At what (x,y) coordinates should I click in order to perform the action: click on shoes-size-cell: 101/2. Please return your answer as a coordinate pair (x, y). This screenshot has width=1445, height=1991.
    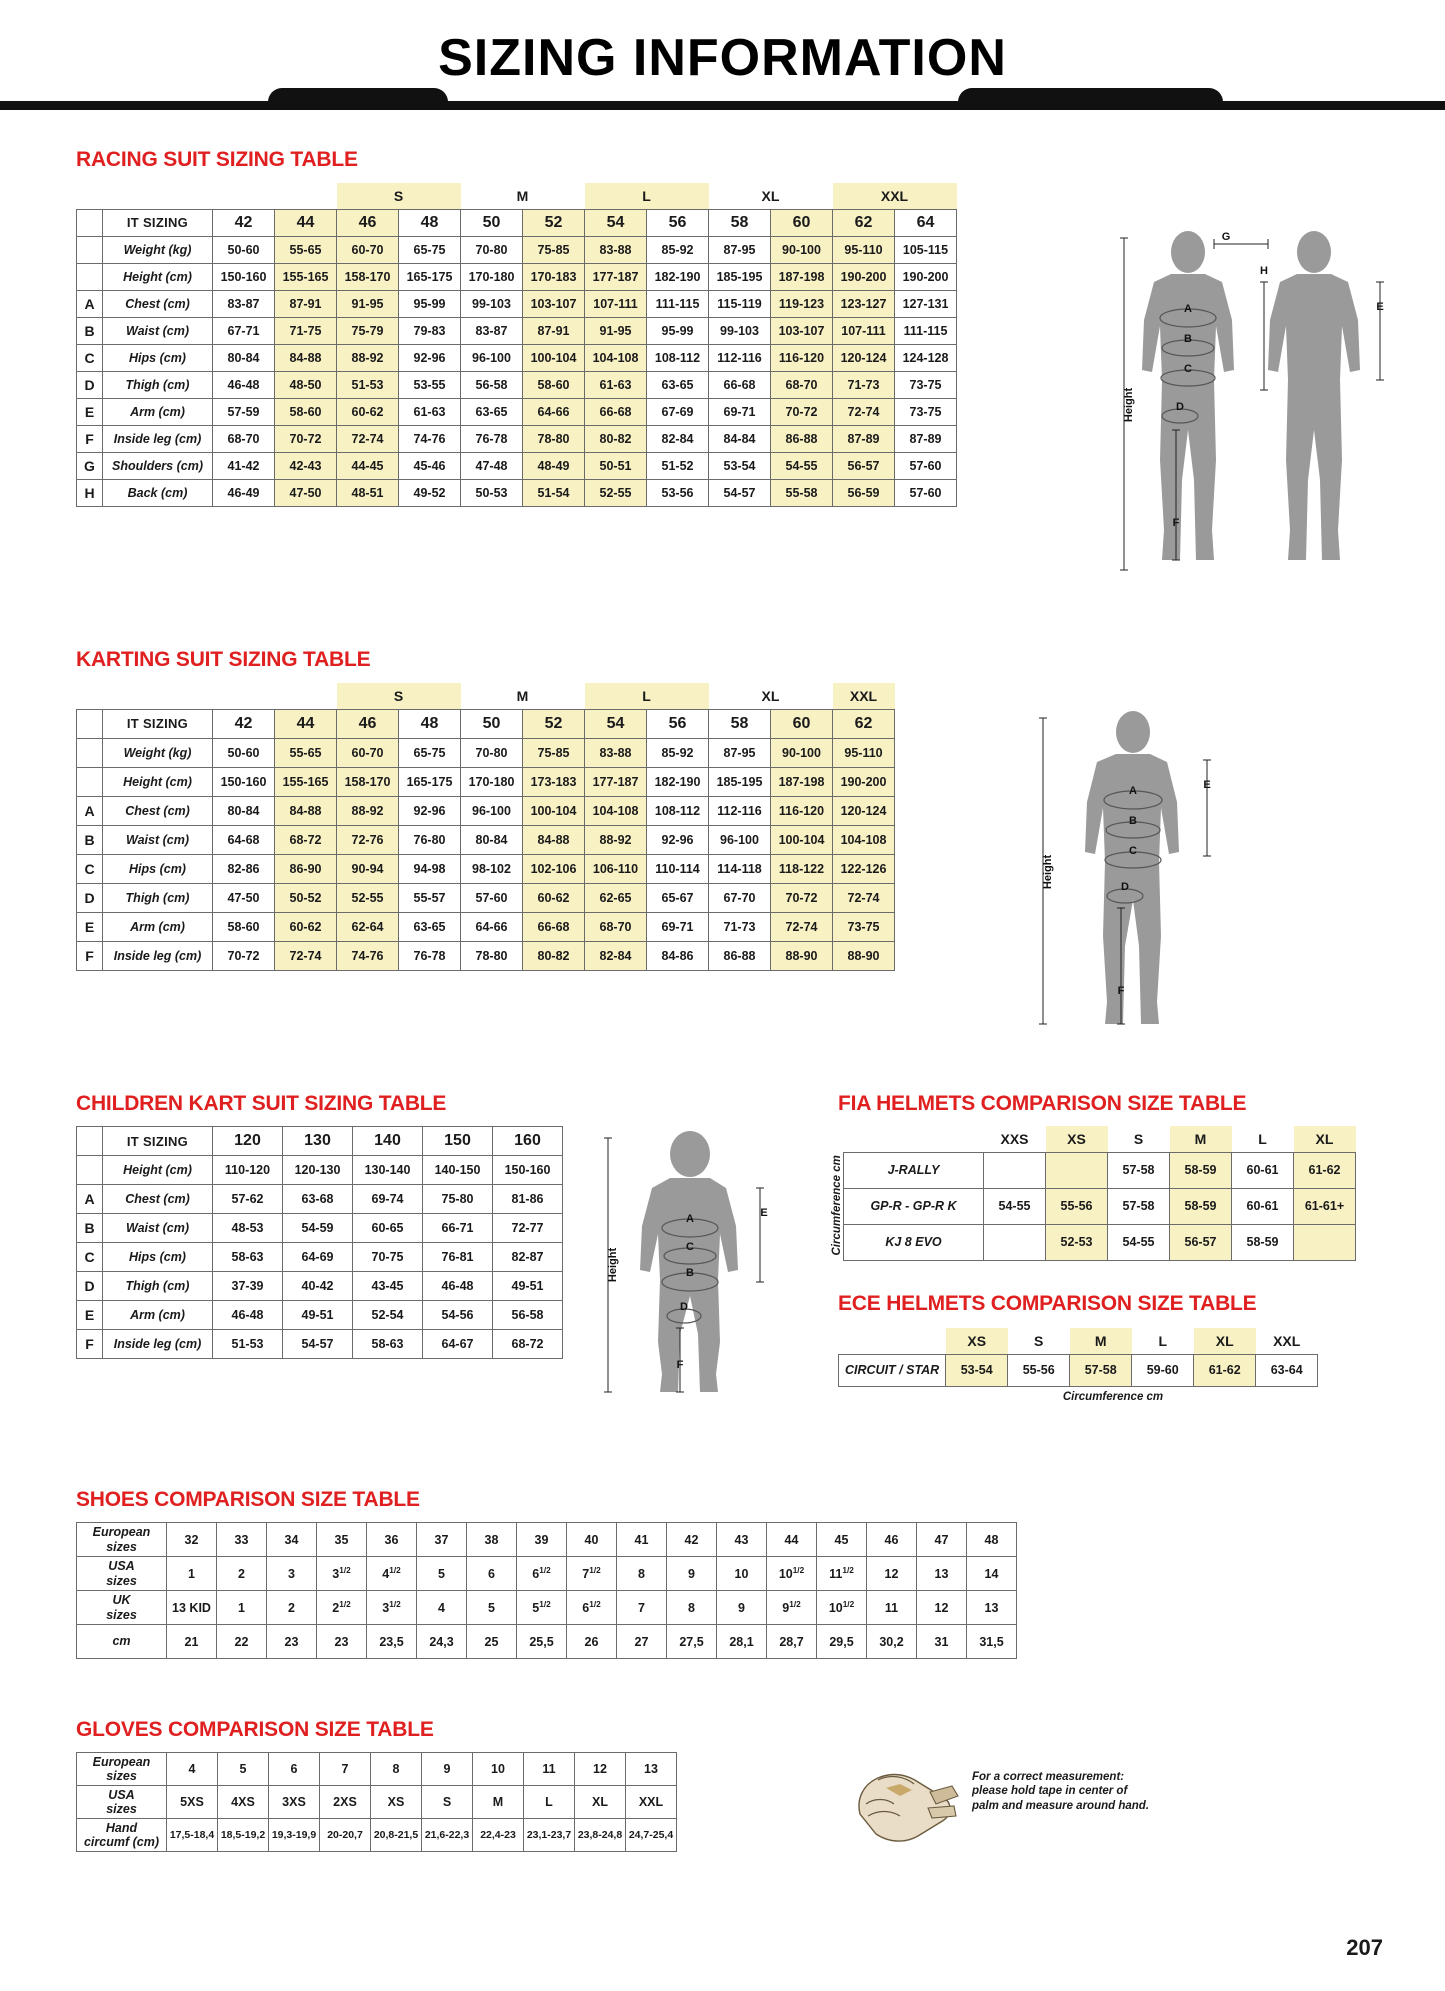
    Looking at the image, I should click on (791, 1573).